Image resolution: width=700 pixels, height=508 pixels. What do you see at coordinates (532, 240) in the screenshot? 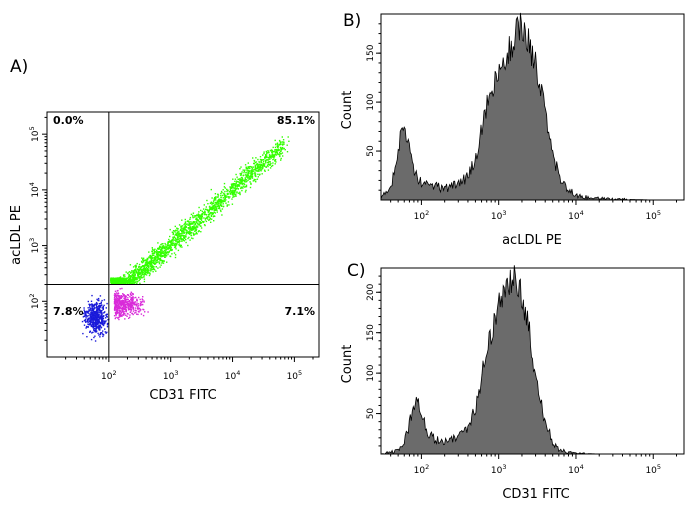
I see `panel-b-x-label: acLDL PE` at bounding box center [532, 240].